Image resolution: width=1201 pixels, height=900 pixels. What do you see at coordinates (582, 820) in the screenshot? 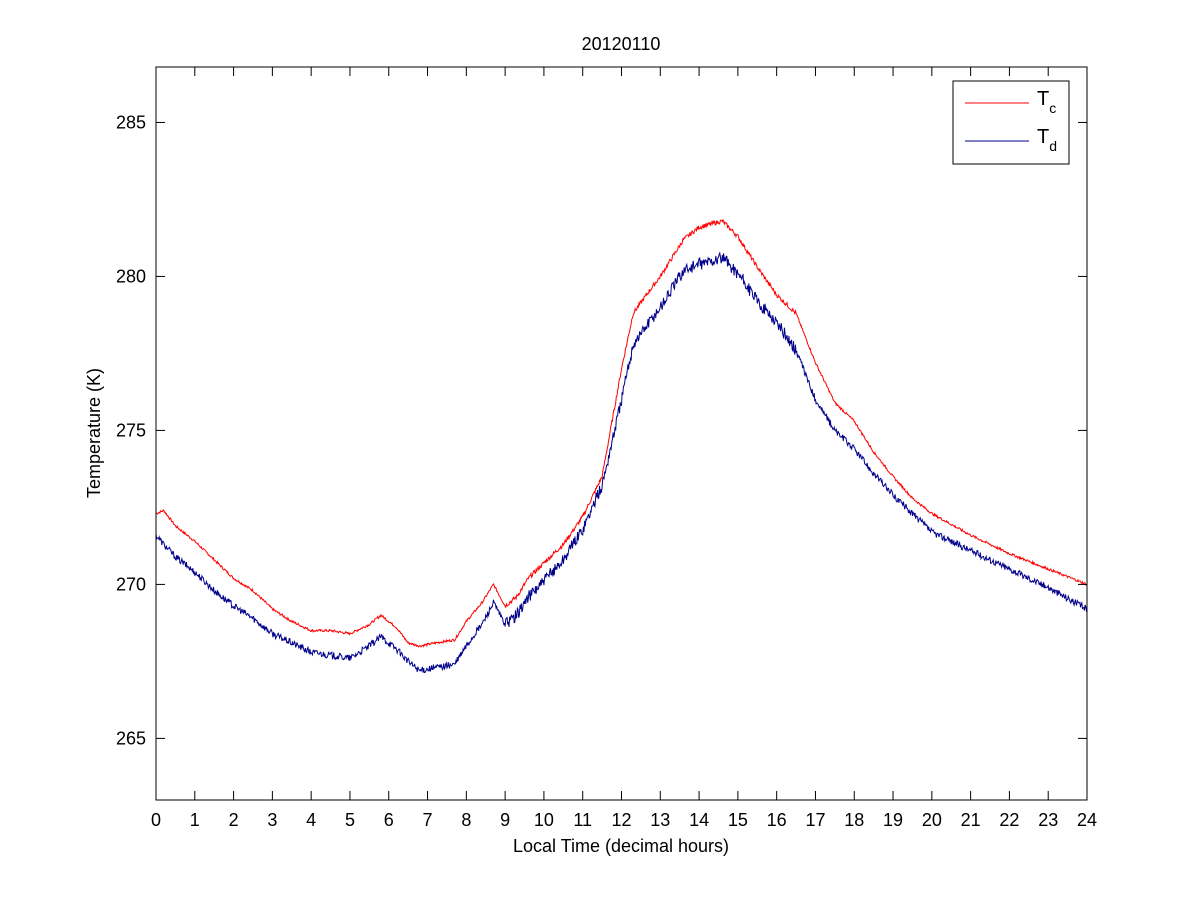
I see `x-tick-label: 11` at bounding box center [582, 820].